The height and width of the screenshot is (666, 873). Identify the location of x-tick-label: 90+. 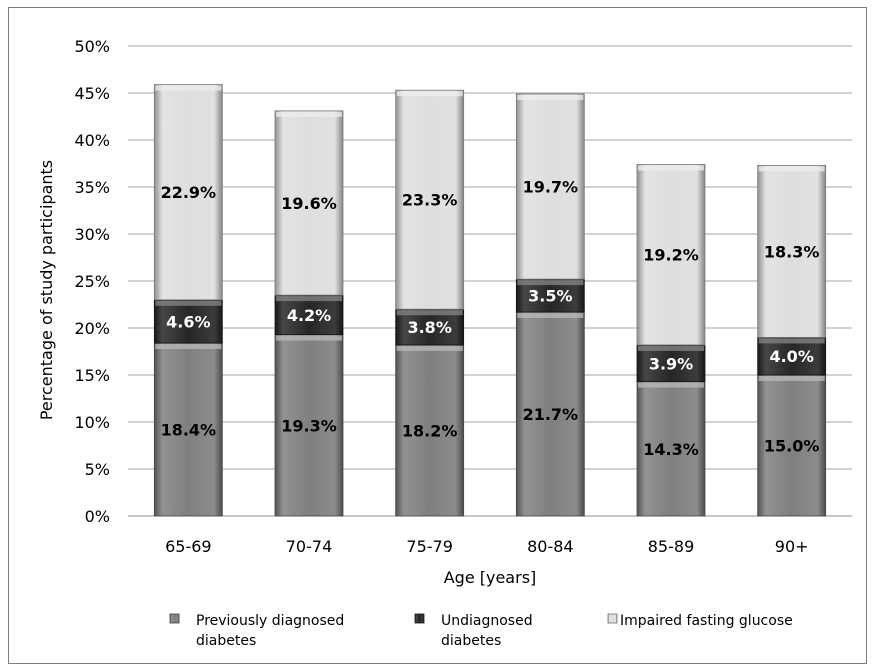
(792, 546).